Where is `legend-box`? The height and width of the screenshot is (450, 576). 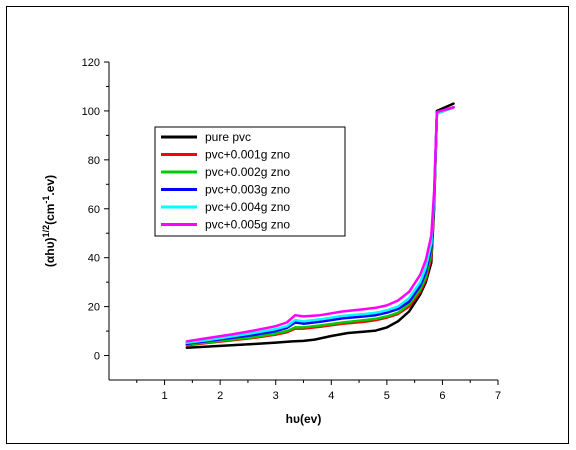
legend-box is located at coordinates (250, 181).